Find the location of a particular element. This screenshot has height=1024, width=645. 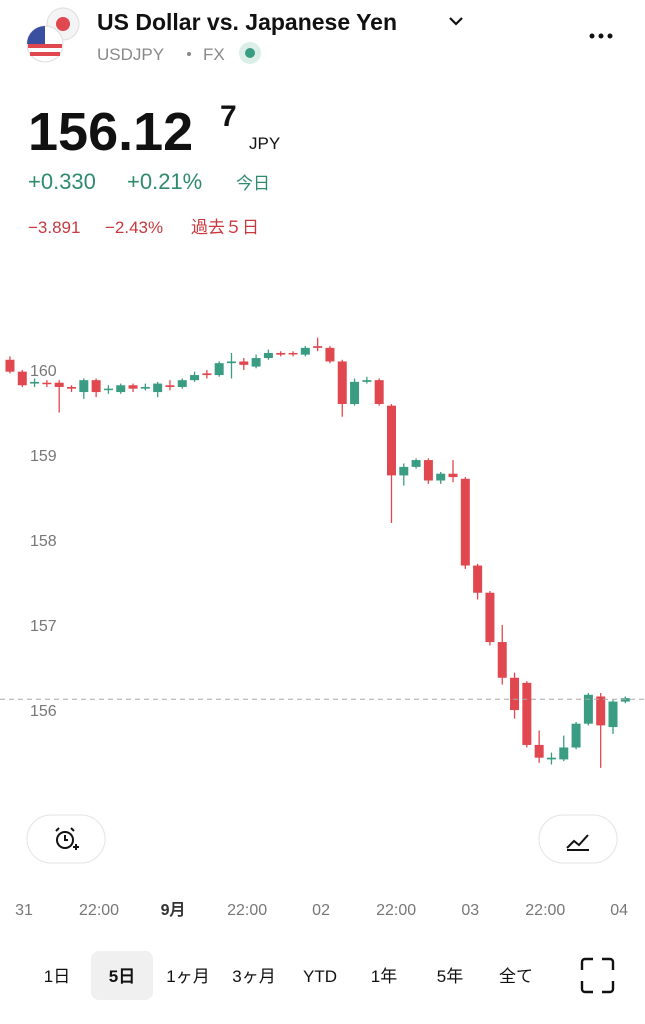

range-tab-selected is located at coordinates (122, 975).